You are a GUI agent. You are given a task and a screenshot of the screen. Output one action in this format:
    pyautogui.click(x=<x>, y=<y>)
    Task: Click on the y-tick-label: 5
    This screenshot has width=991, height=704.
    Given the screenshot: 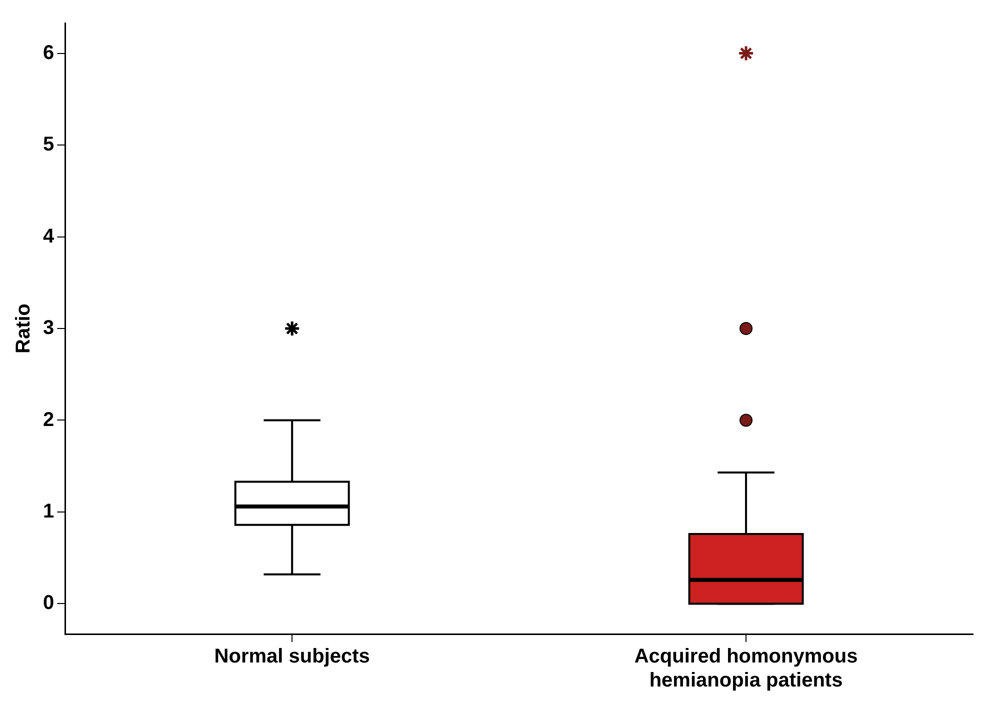 What is the action you would take?
    pyautogui.click(x=48, y=145)
    